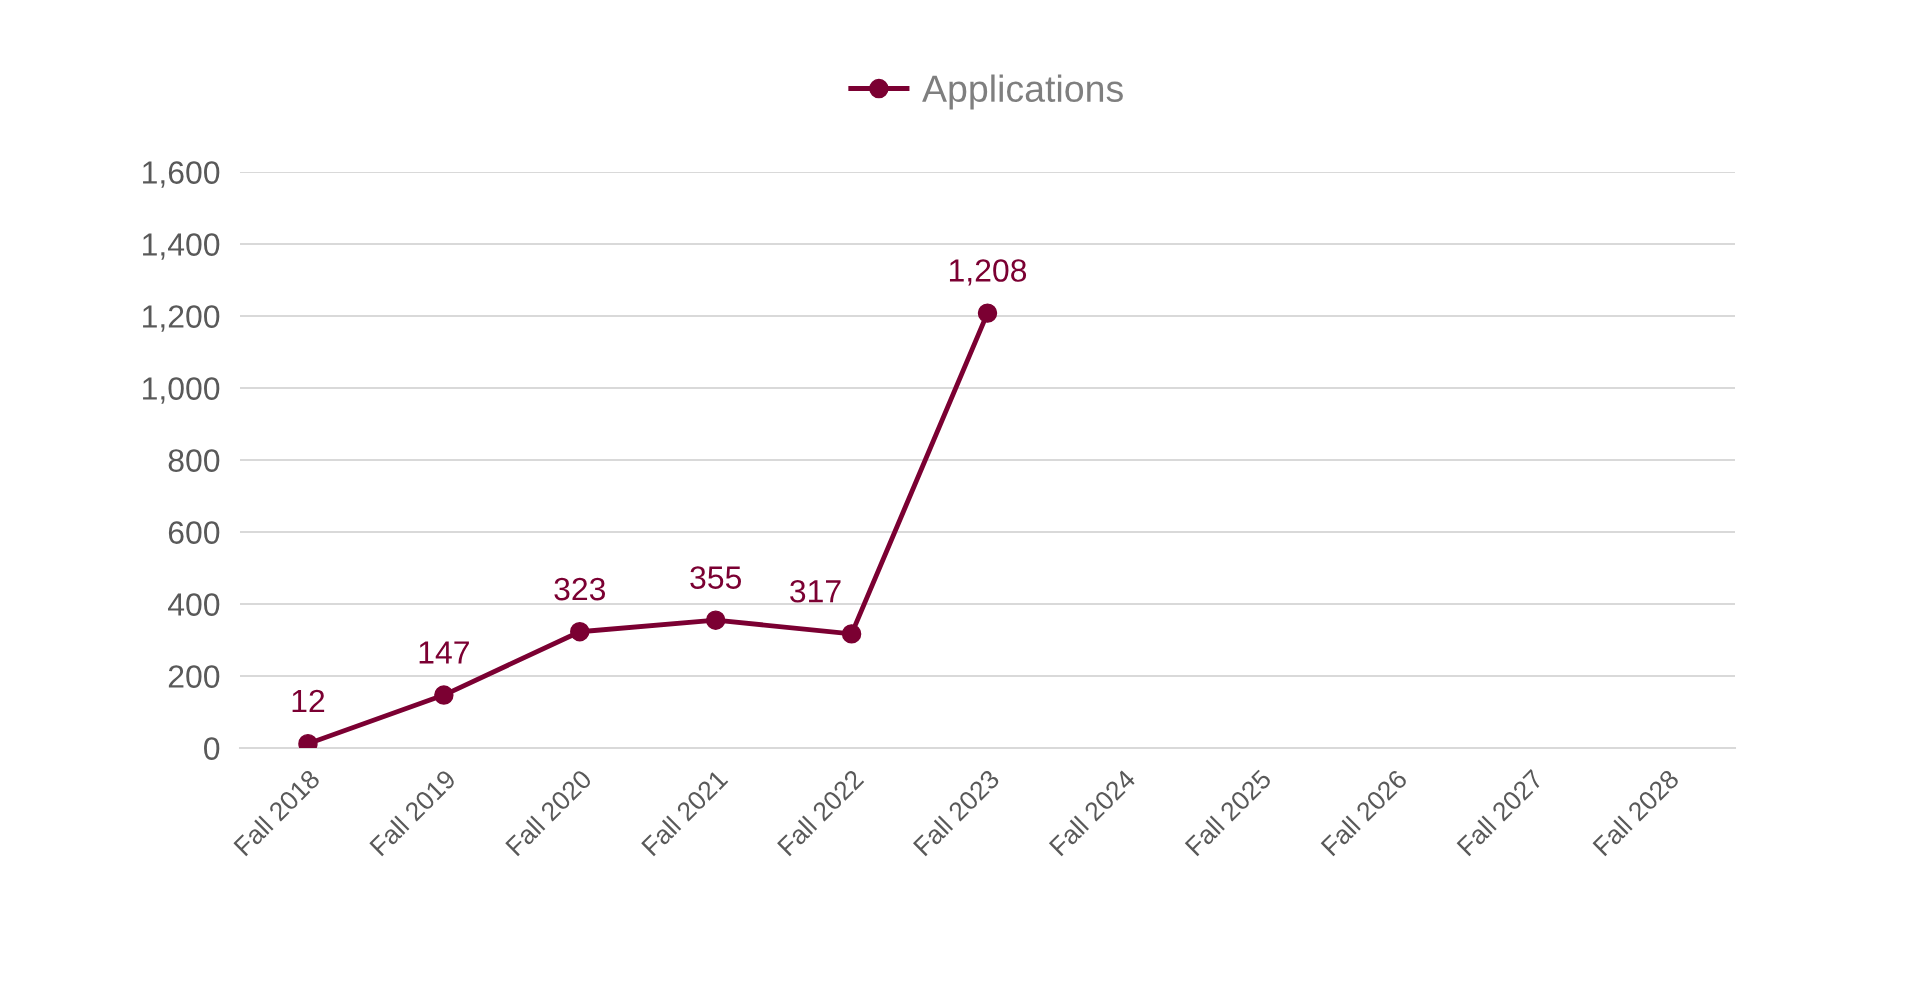 The width and height of the screenshot is (1914, 1006). Describe the element at coordinates (181, 318) in the screenshot. I see `y-tick-label: 1,200` at that location.